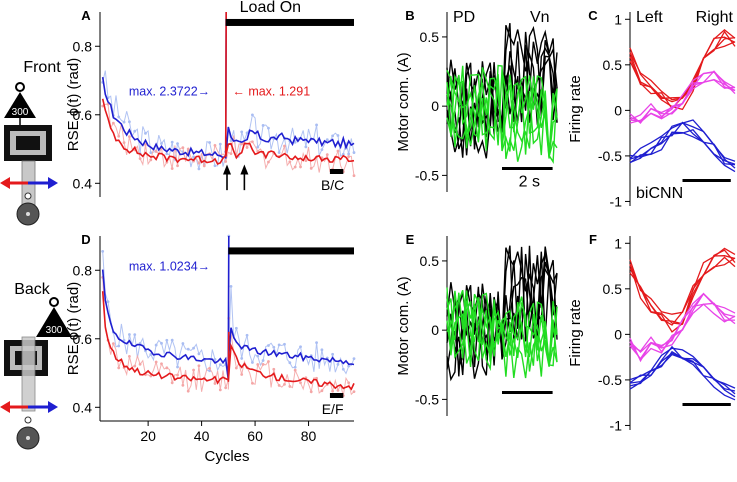 This screenshot has height=482, width=737. What do you see at coordinates (715, 17) in the screenshot?
I see `legend-right: Right` at bounding box center [715, 17].